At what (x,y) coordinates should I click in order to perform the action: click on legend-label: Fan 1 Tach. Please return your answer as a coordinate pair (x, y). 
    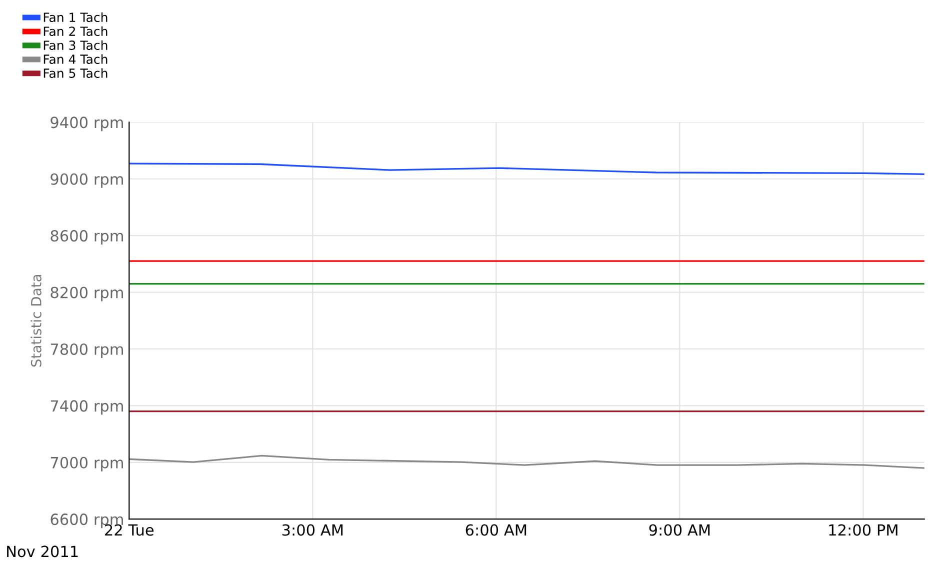
    Looking at the image, I should click on (76, 17).